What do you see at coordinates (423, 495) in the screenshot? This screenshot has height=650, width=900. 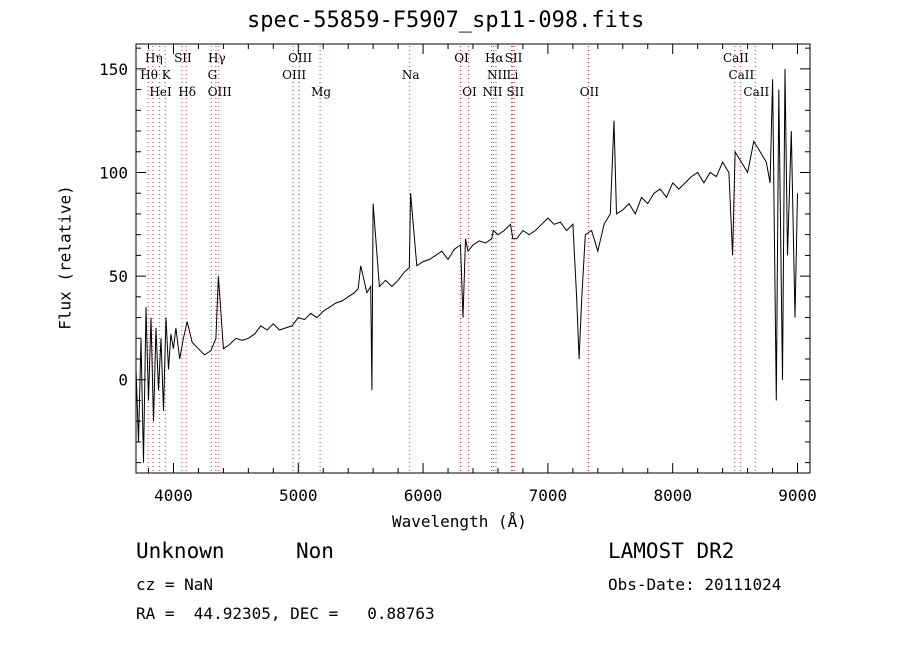 I see `x-tick-label: 6000` at bounding box center [423, 495].